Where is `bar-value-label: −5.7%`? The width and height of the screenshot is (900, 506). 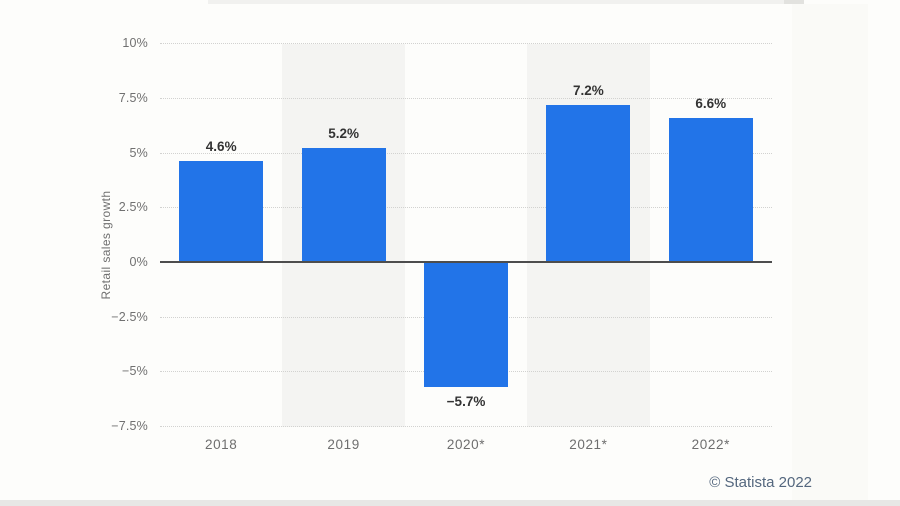 bar-value-label: −5.7% is located at coordinates (466, 401).